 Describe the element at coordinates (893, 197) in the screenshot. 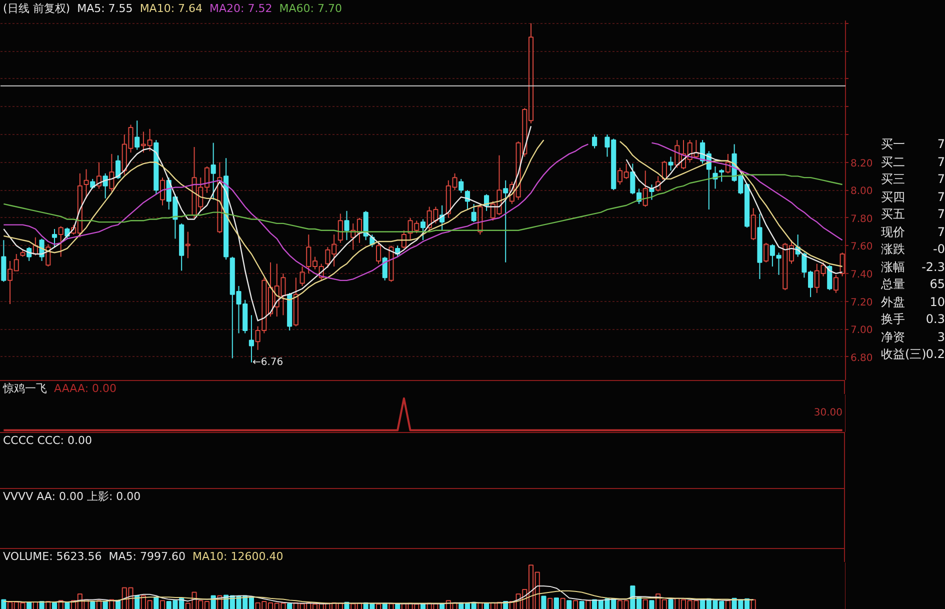

I see `category-label: 买四` at that location.